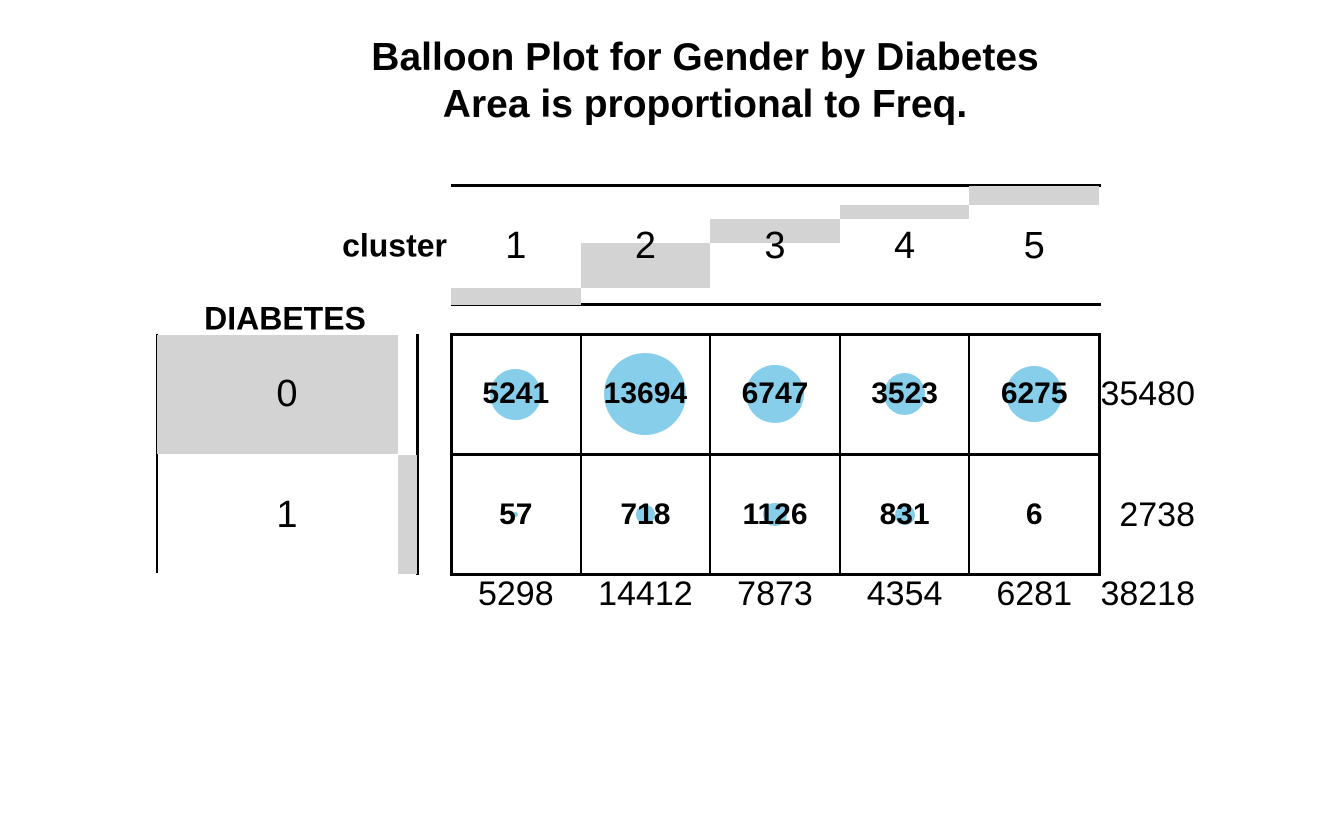  What do you see at coordinates (516, 246) in the screenshot?
I see `column-level-label: 1` at bounding box center [516, 246].